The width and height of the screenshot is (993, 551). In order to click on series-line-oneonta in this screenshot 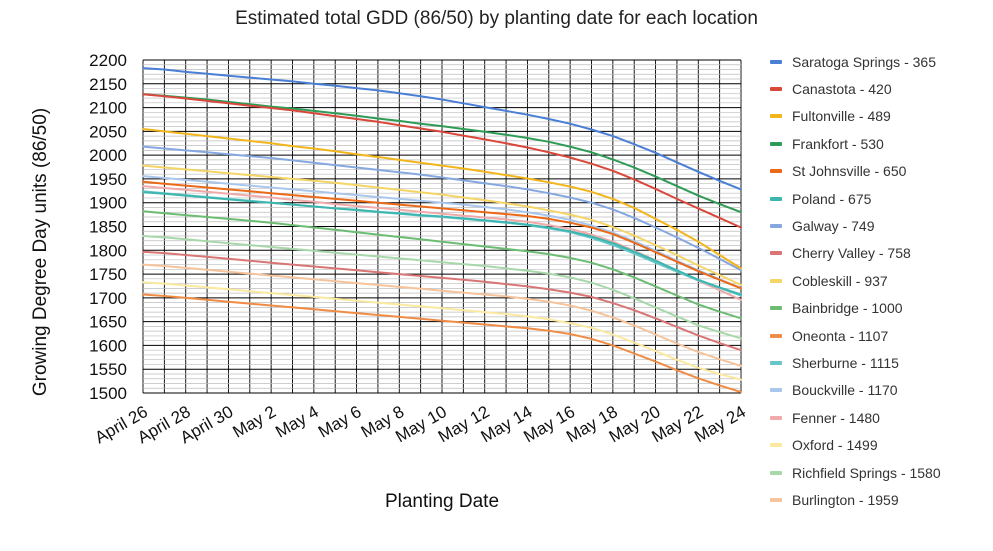, I will do `click(442, 343)`.